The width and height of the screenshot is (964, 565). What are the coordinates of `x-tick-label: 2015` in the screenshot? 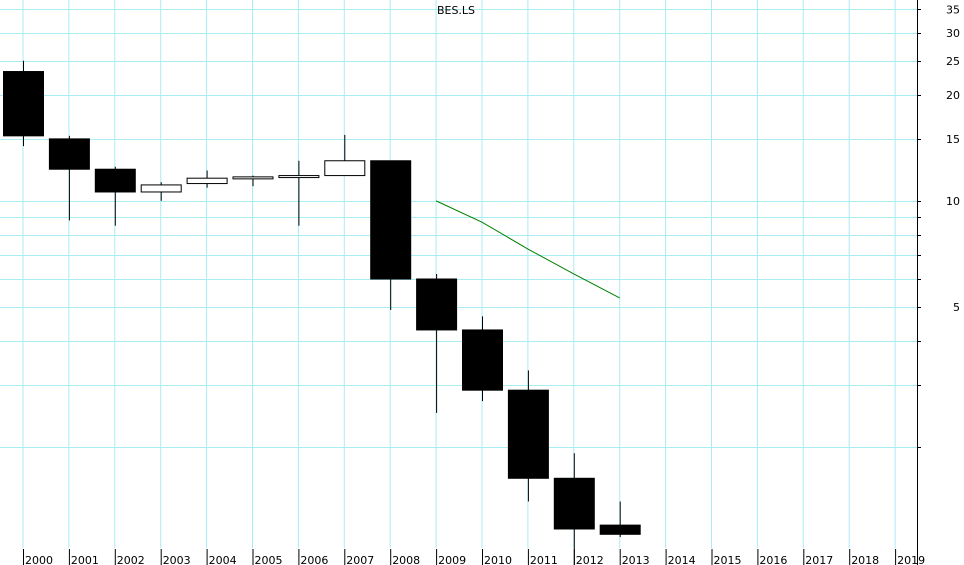 It's located at (728, 559).